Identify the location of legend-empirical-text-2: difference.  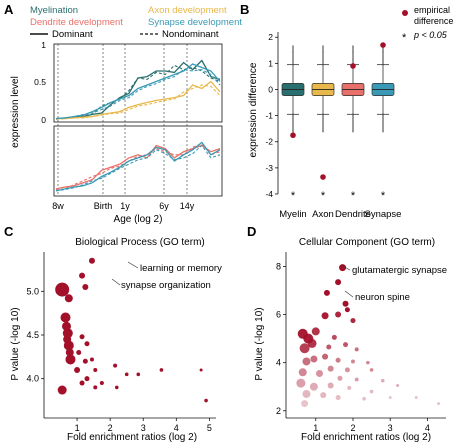
(433, 21).